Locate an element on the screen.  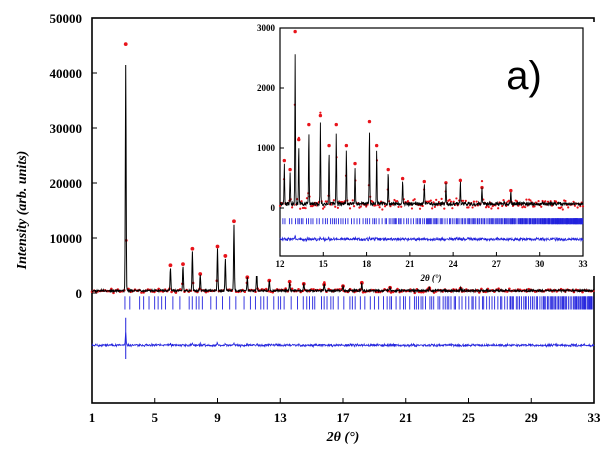
inset-bragg-ticks is located at coordinates (433, 221).